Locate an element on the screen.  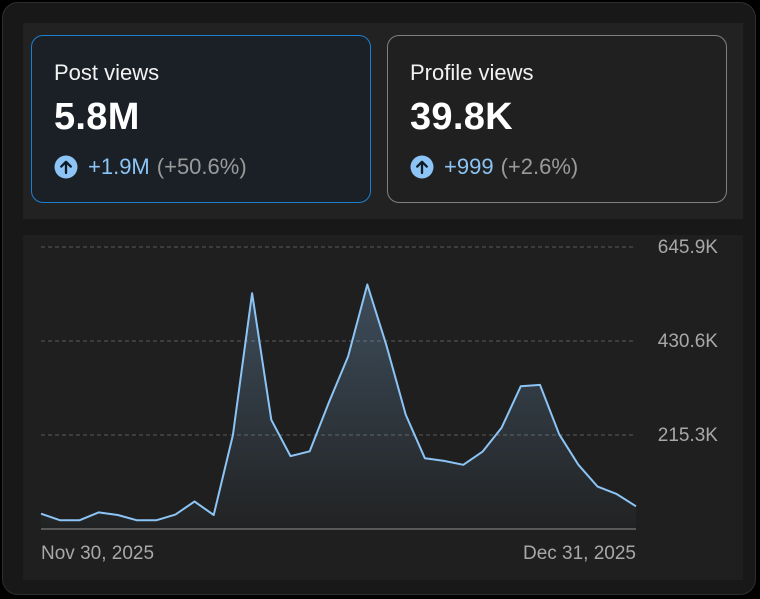
x-tick-label: Dec 31, 2025 is located at coordinates (579, 553).